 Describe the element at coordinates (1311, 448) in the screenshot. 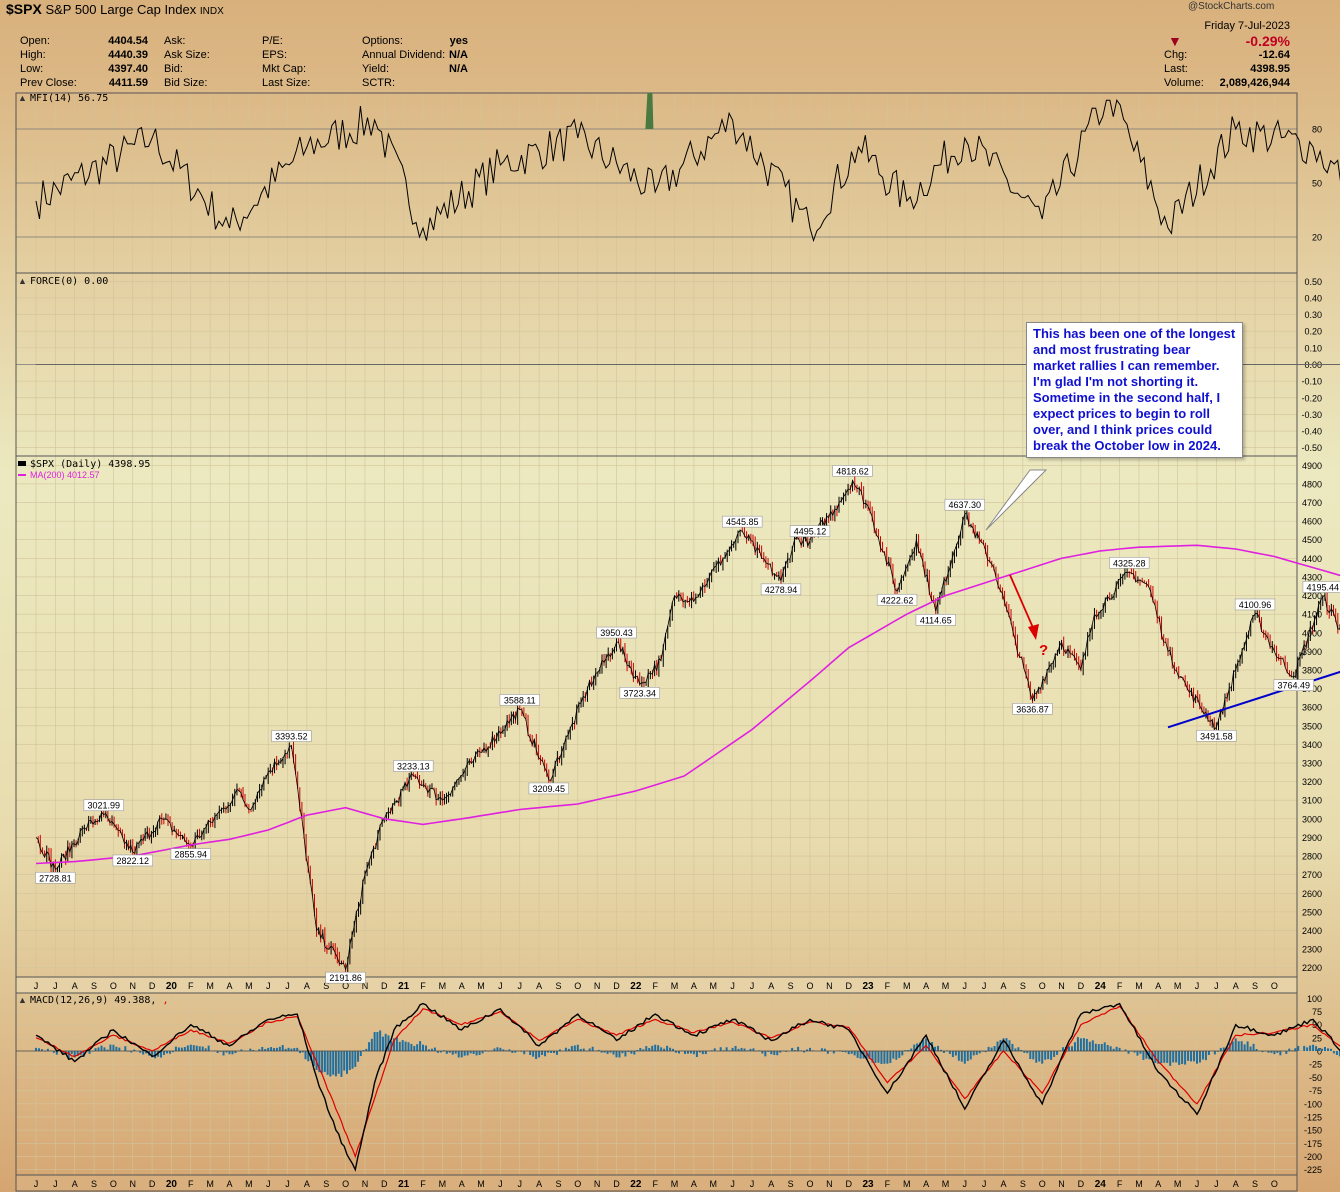

I see `y-tick-label: -0.50` at that location.